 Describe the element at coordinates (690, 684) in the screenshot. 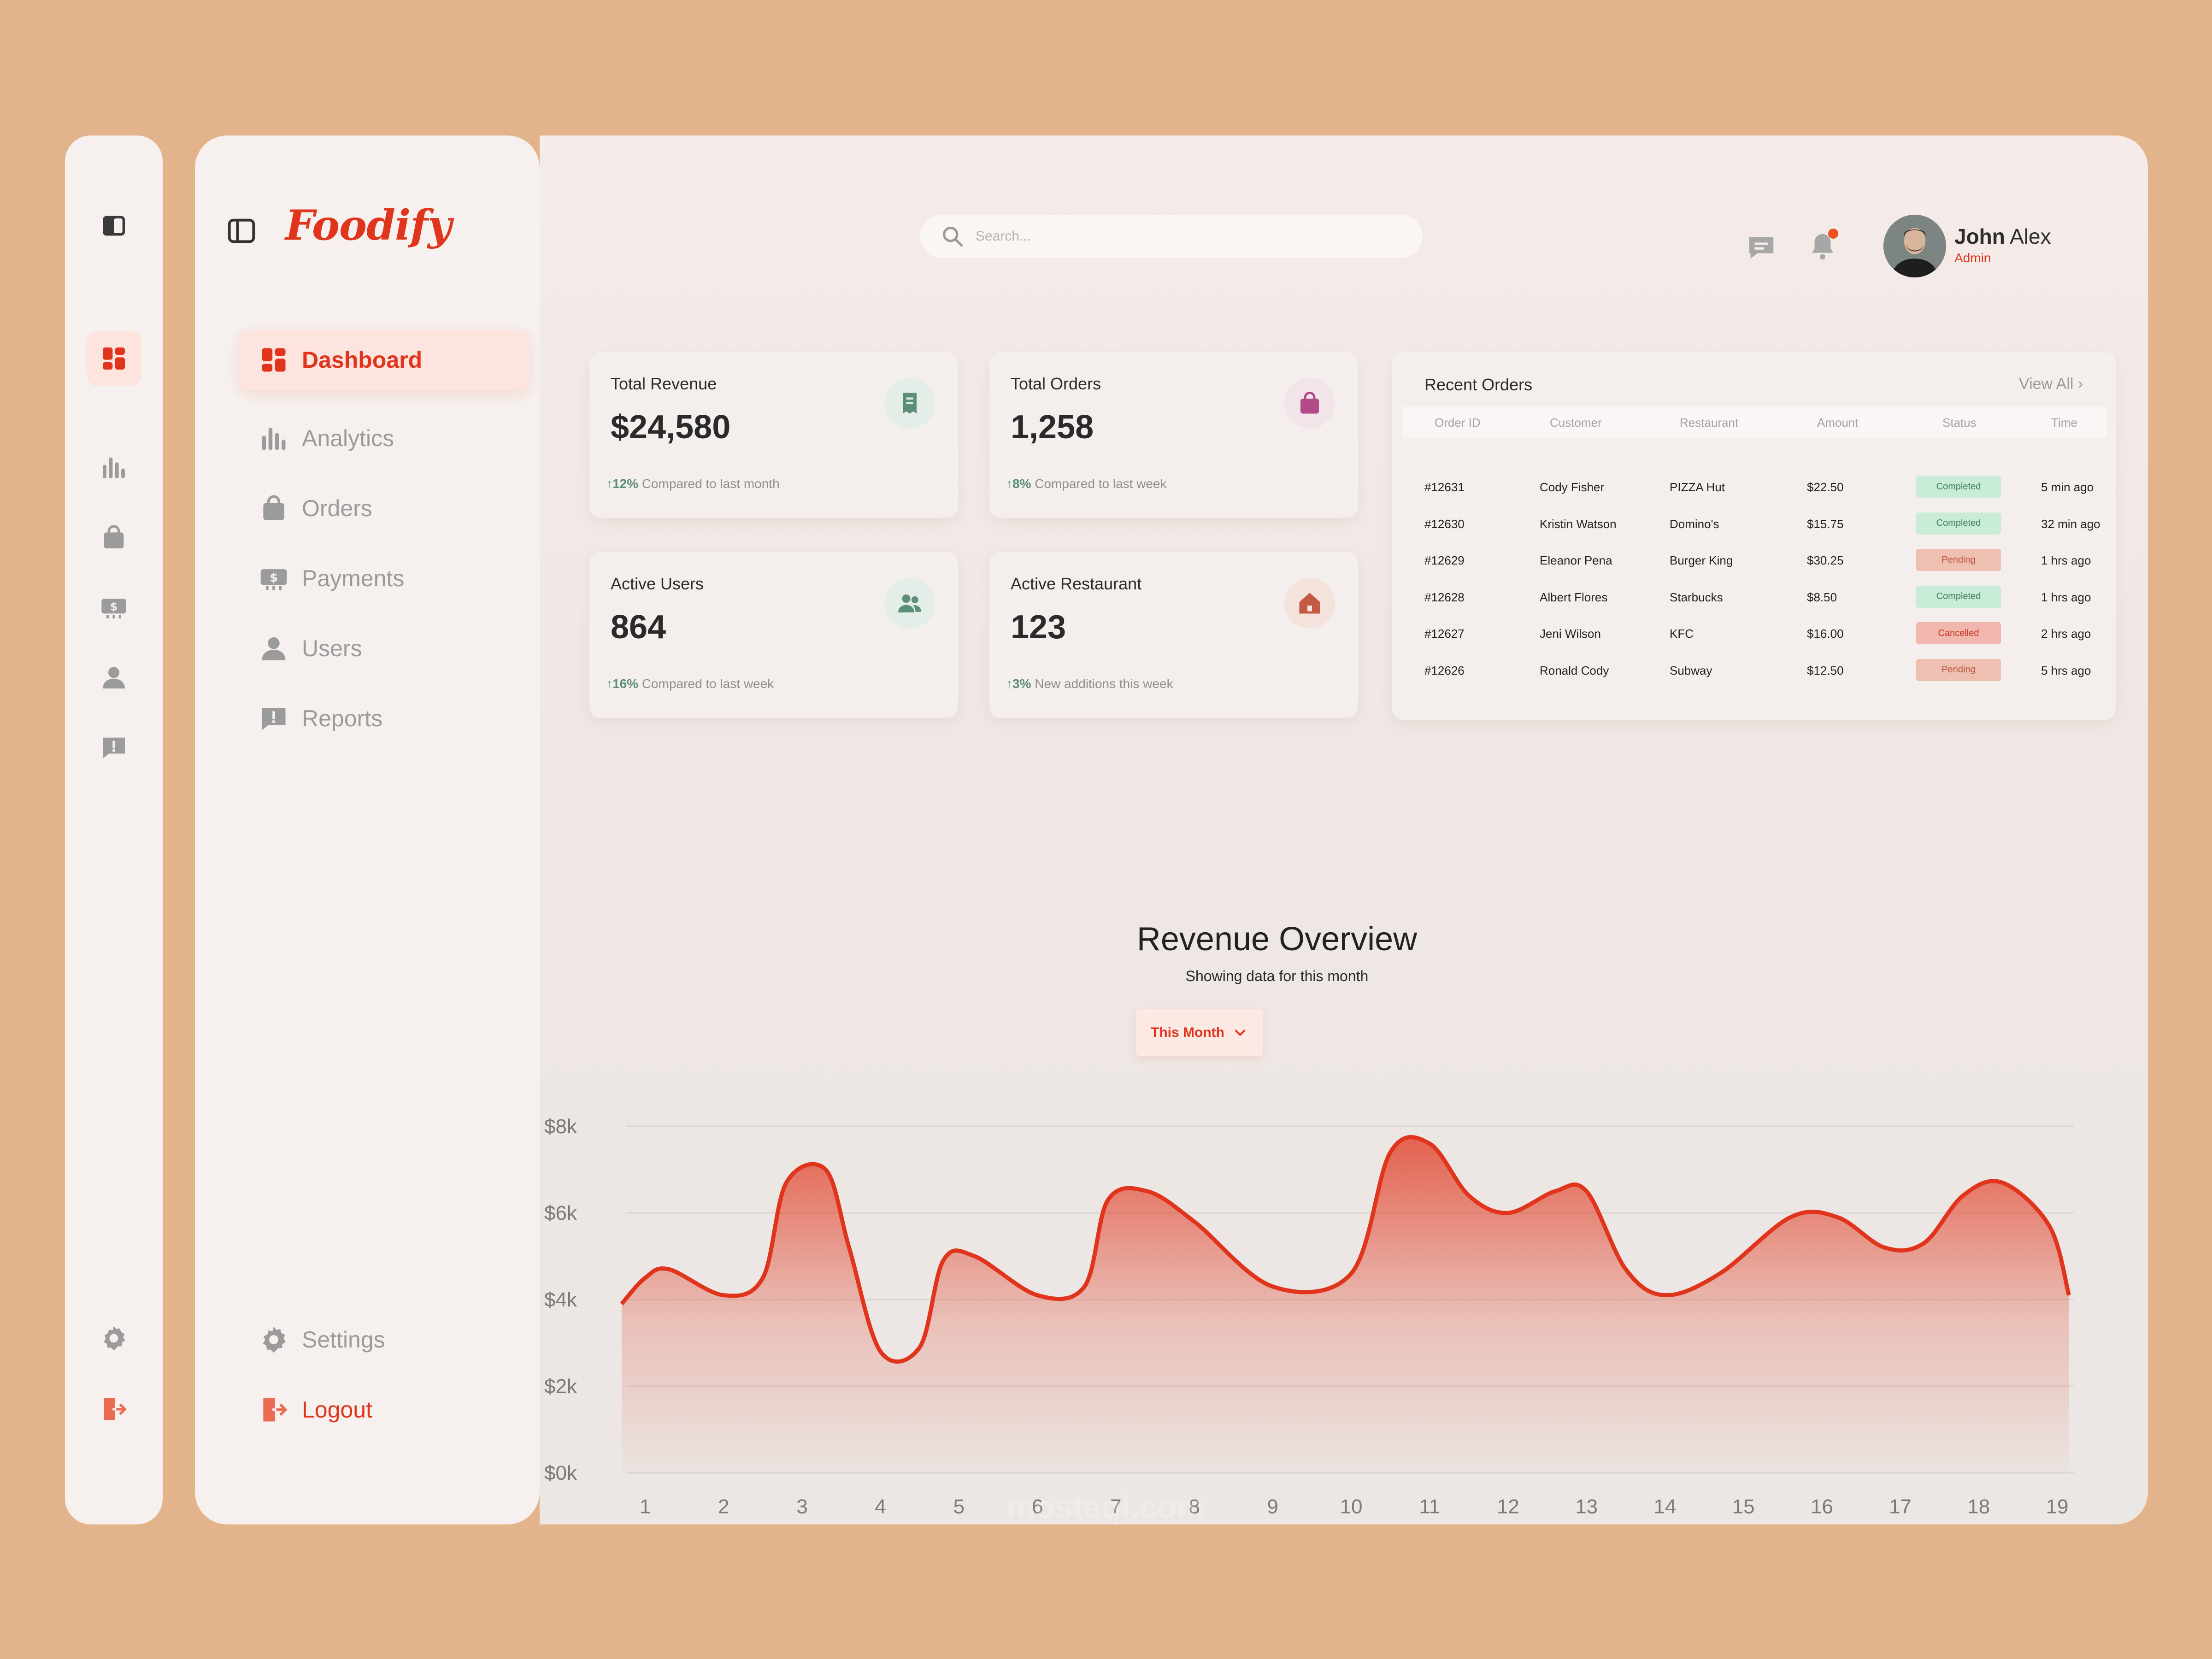

I see `stat-note: ↑16% Compared to last week` at that location.